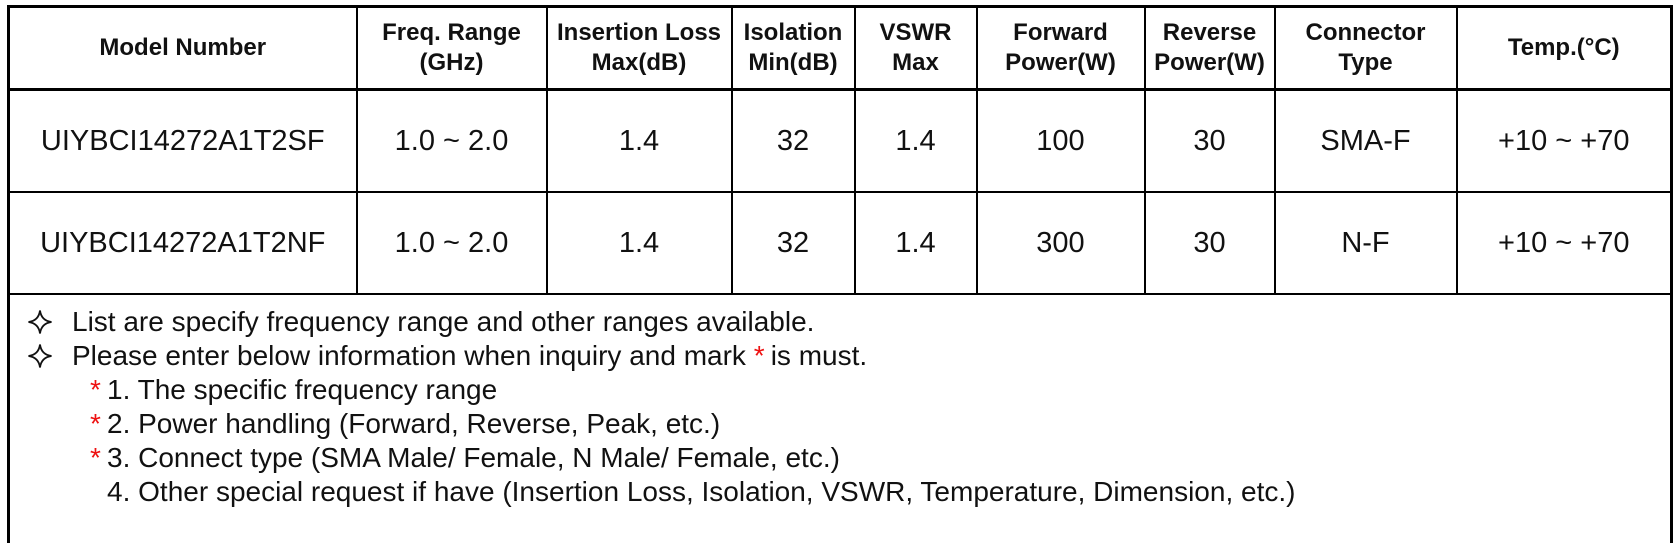 The image size is (1677, 543). Describe the element at coordinates (1060, 243) in the screenshot. I see `cell-forward-power: 300` at that location.